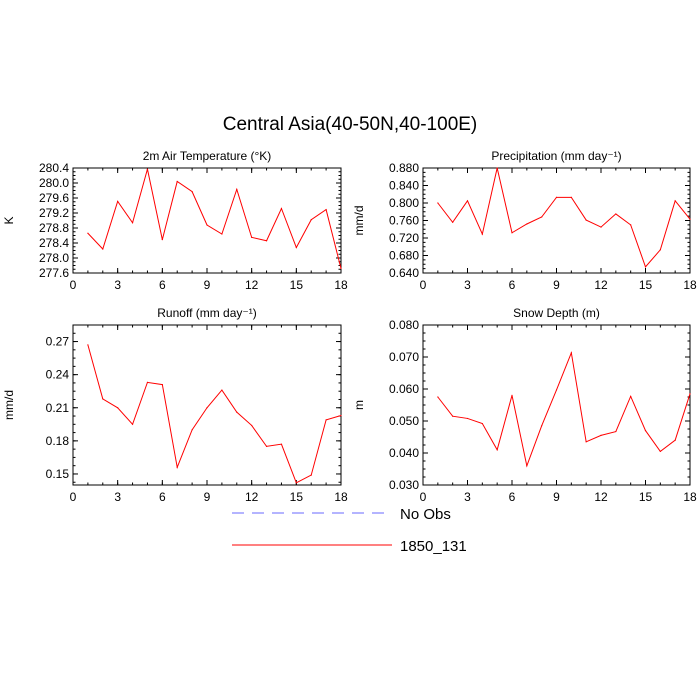  What do you see at coordinates (54, 228) in the screenshot?
I see `y-tick-label: 278.8` at bounding box center [54, 228].